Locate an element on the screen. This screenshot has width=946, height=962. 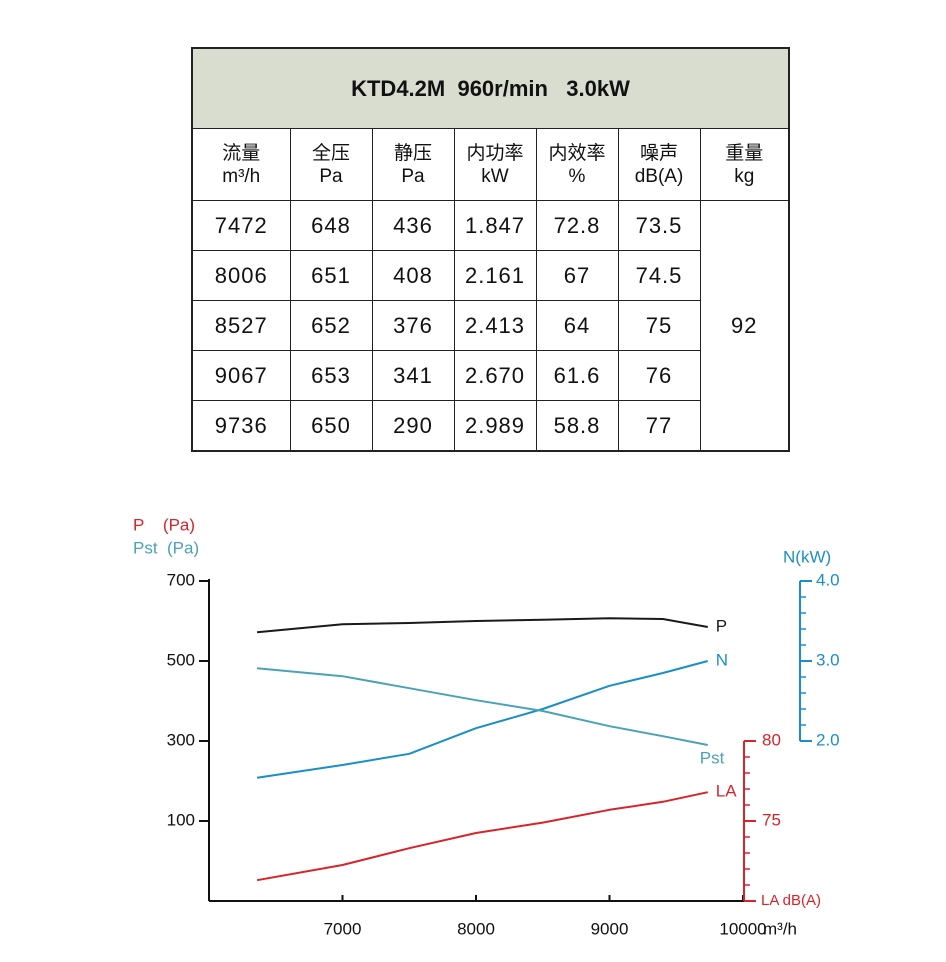
series-label: Pst is located at coordinates (712, 757).